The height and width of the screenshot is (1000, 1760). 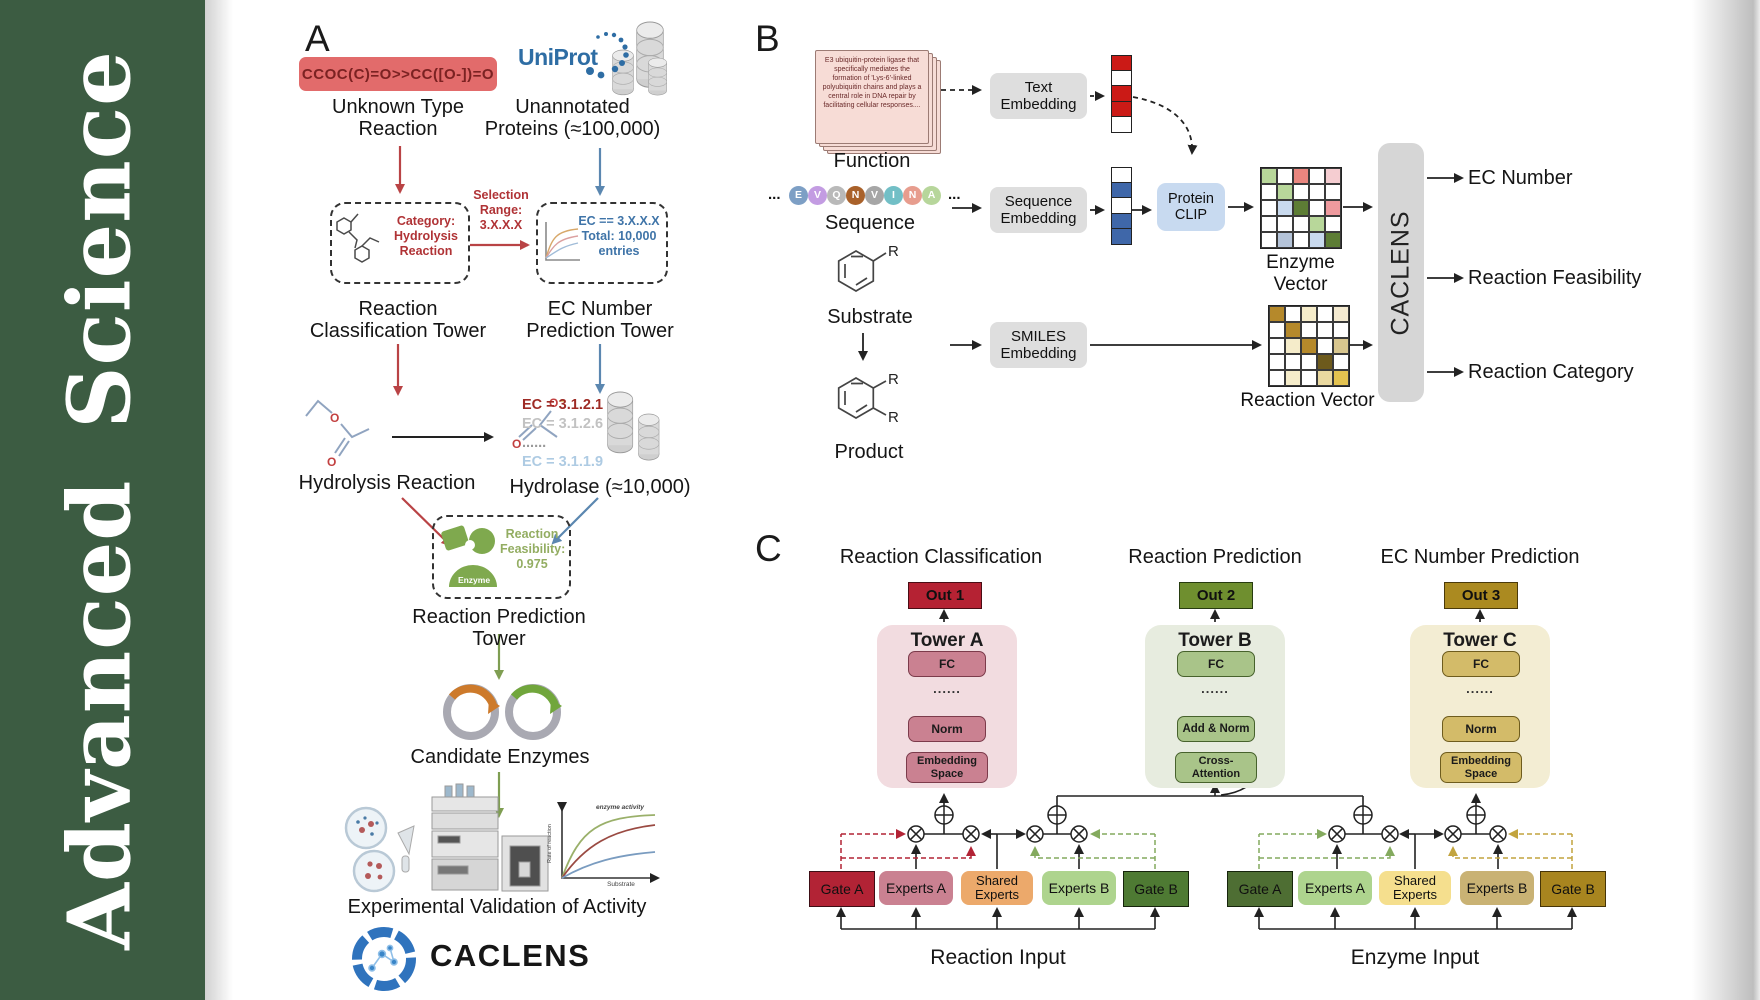 What do you see at coordinates (550, 843) in the screenshot?
I see `graph-ylabel: Rate of reaction` at bounding box center [550, 843].